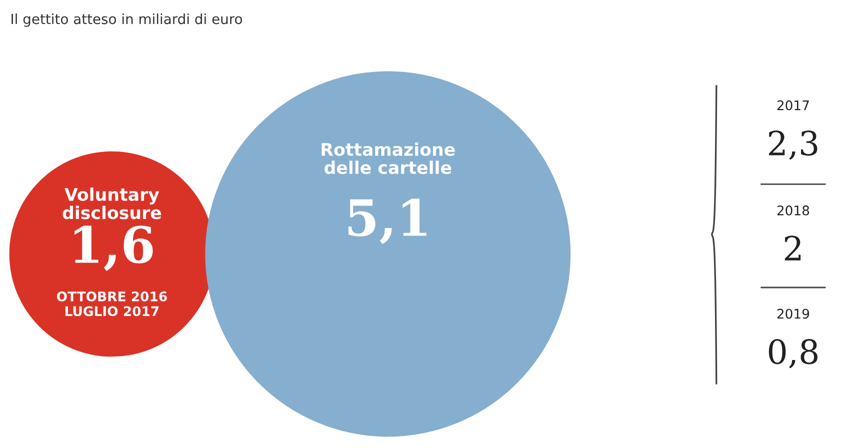 Image resolution: width=854 pixels, height=448 pixels. I want to click on data-label: 2,3, so click(793, 145).